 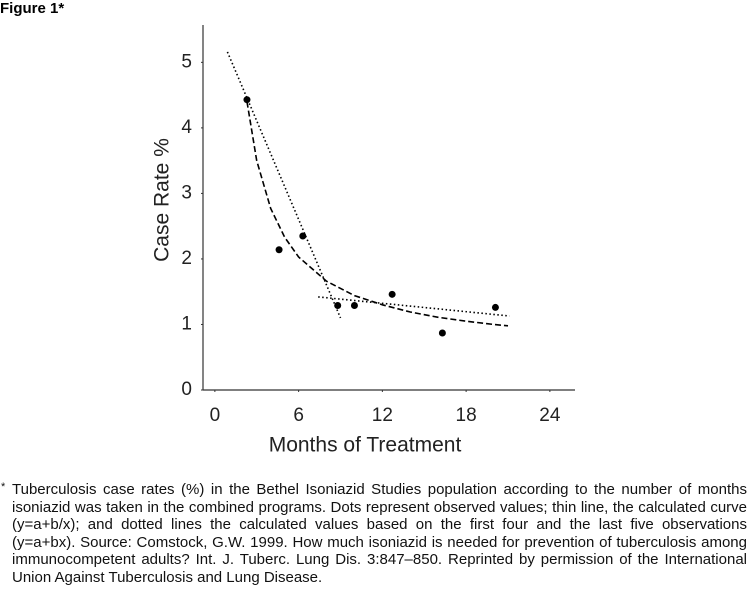 I want to click on x-tick-label: 12, so click(x=382, y=415).